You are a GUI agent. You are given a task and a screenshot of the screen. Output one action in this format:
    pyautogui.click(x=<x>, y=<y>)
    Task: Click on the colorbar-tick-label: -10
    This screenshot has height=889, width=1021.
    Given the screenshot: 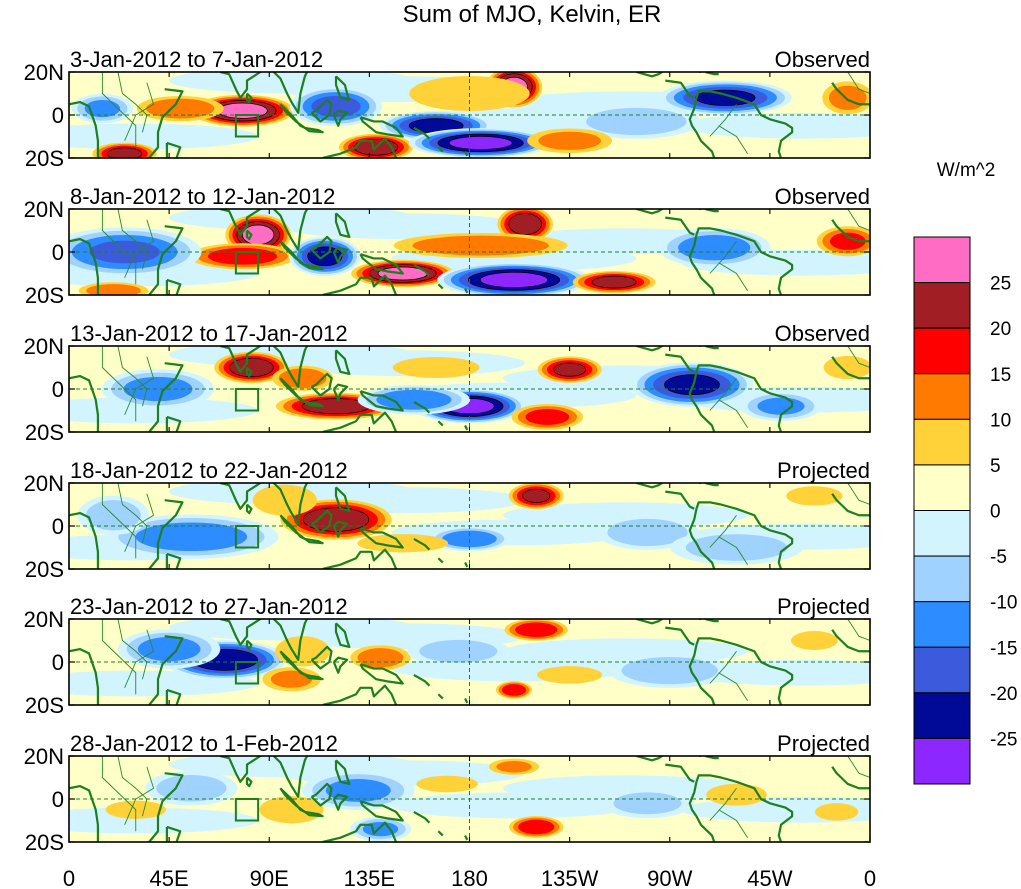 What is the action you would take?
    pyautogui.click(x=1003, y=603)
    